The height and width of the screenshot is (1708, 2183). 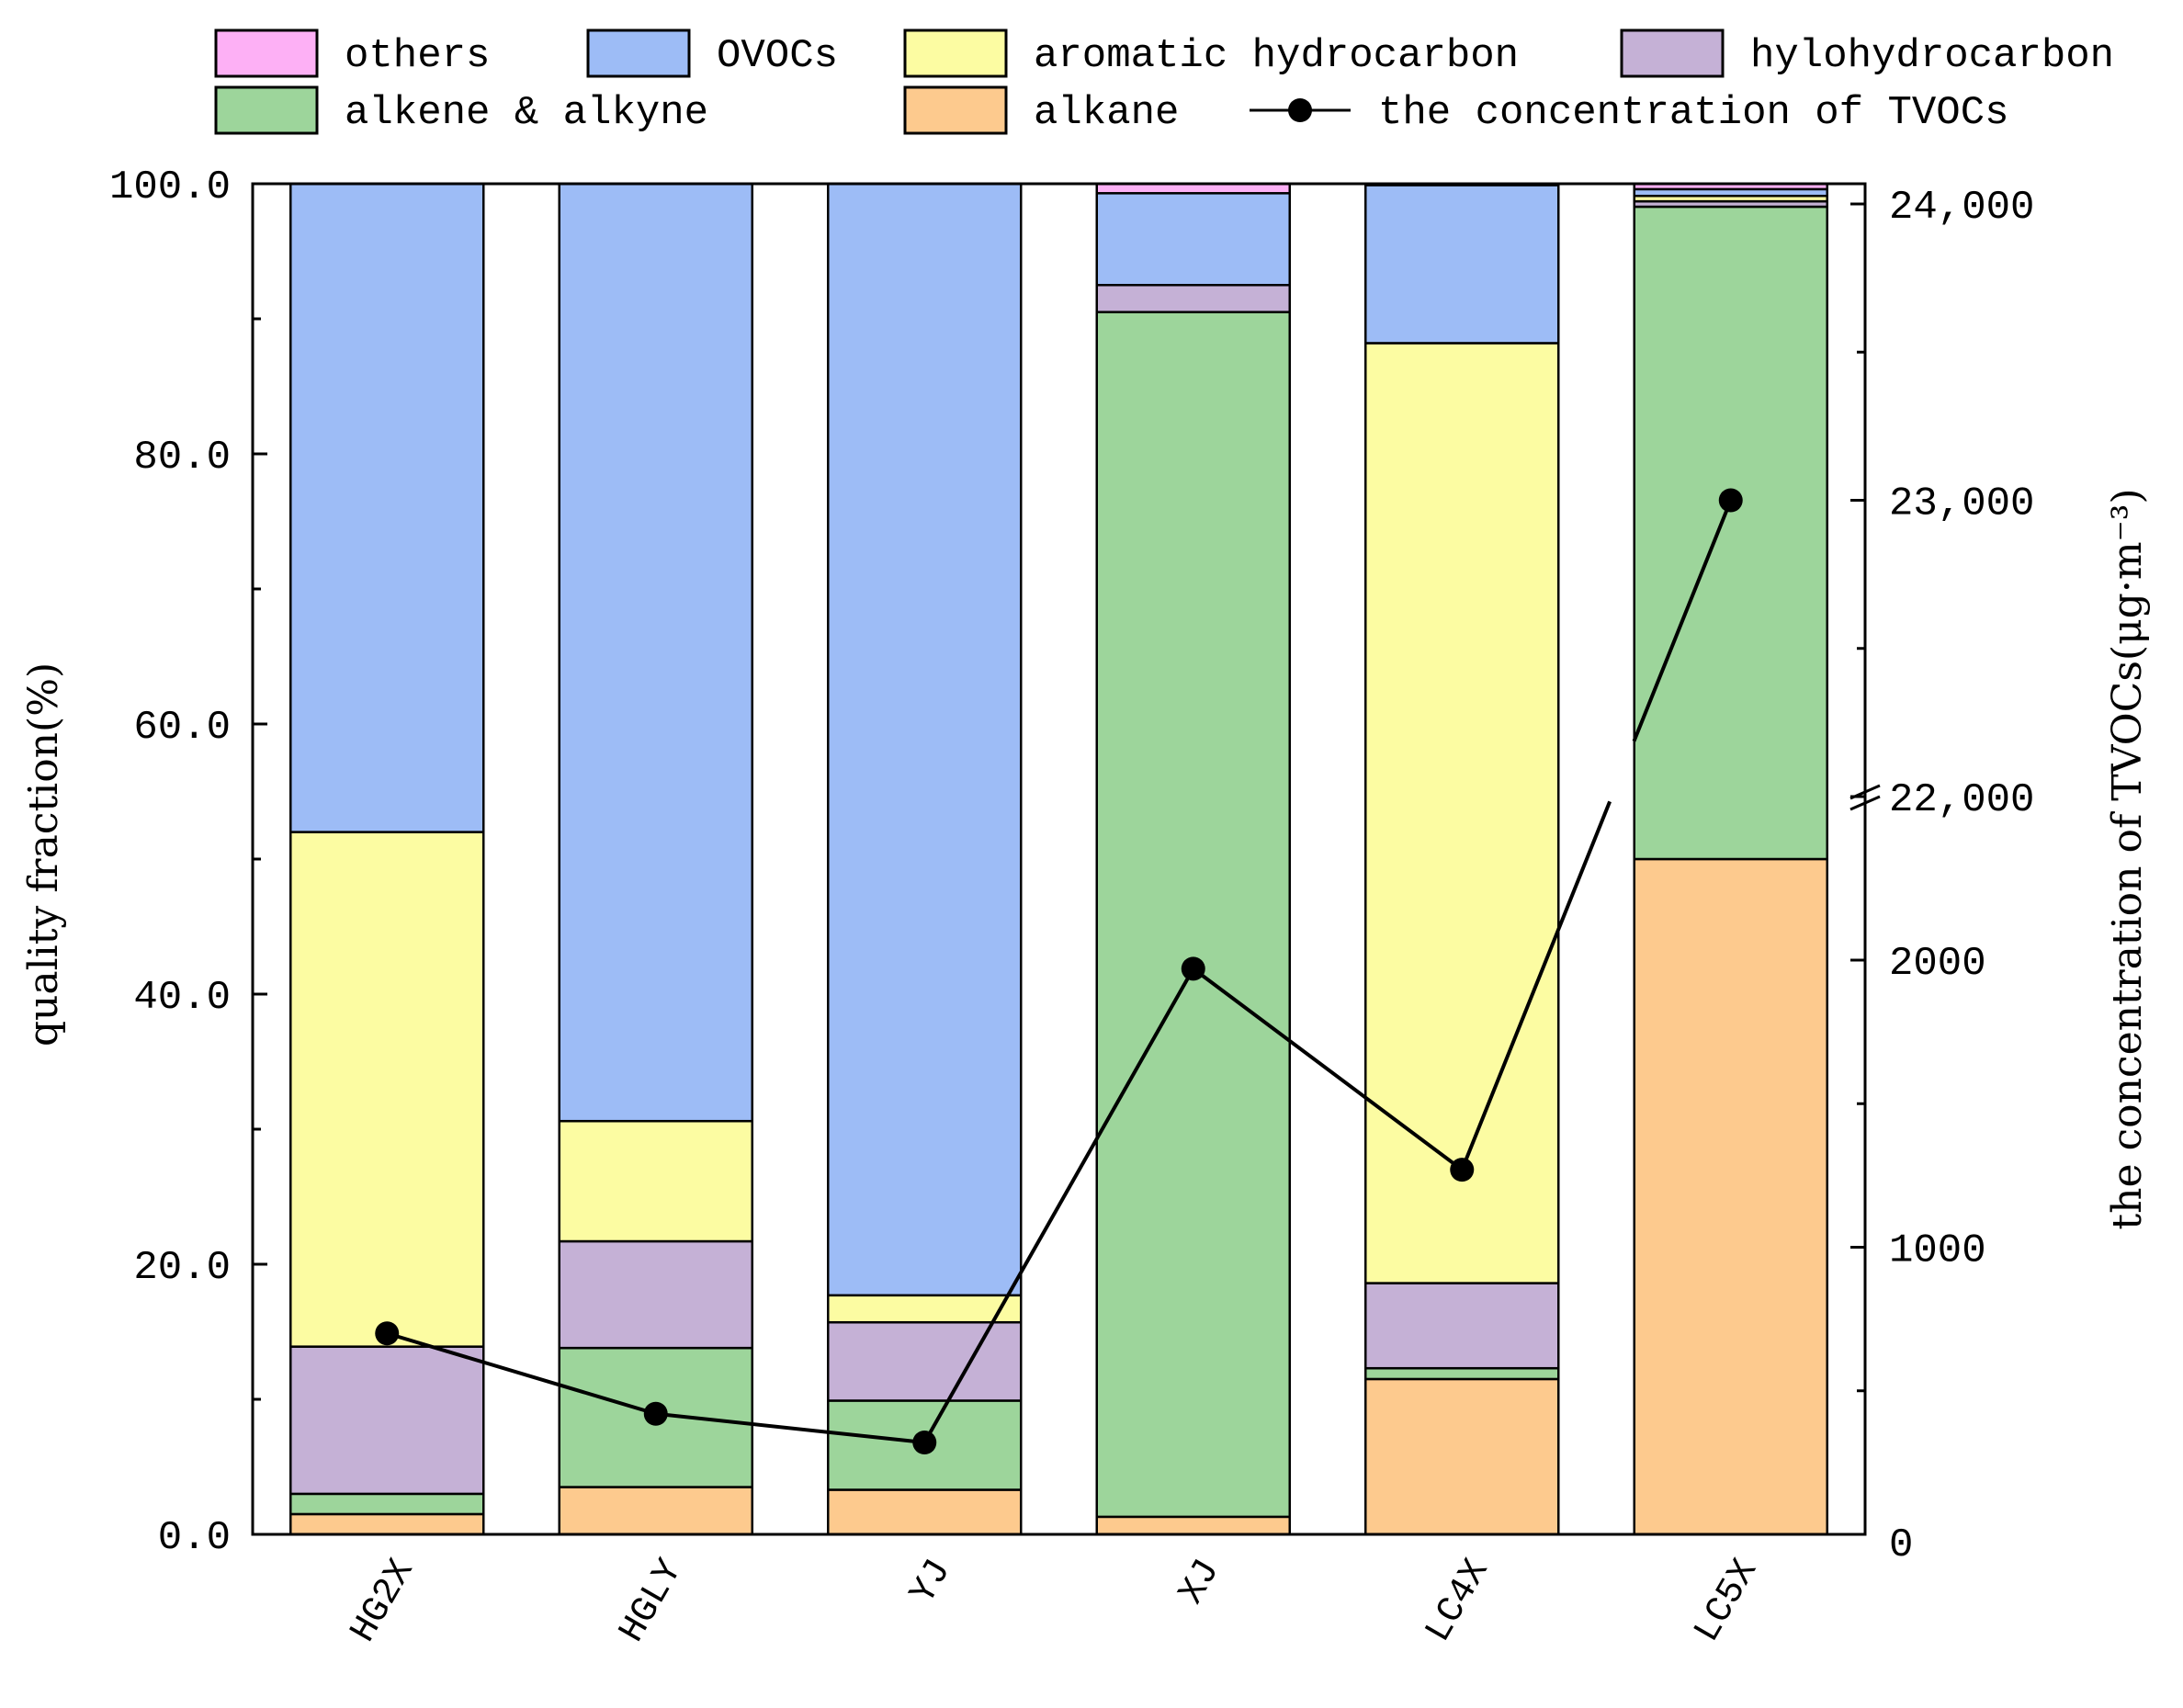 What do you see at coordinates (1727, 1601) in the screenshot?
I see `x-tick-label: LC5X` at bounding box center [1727, 1601].